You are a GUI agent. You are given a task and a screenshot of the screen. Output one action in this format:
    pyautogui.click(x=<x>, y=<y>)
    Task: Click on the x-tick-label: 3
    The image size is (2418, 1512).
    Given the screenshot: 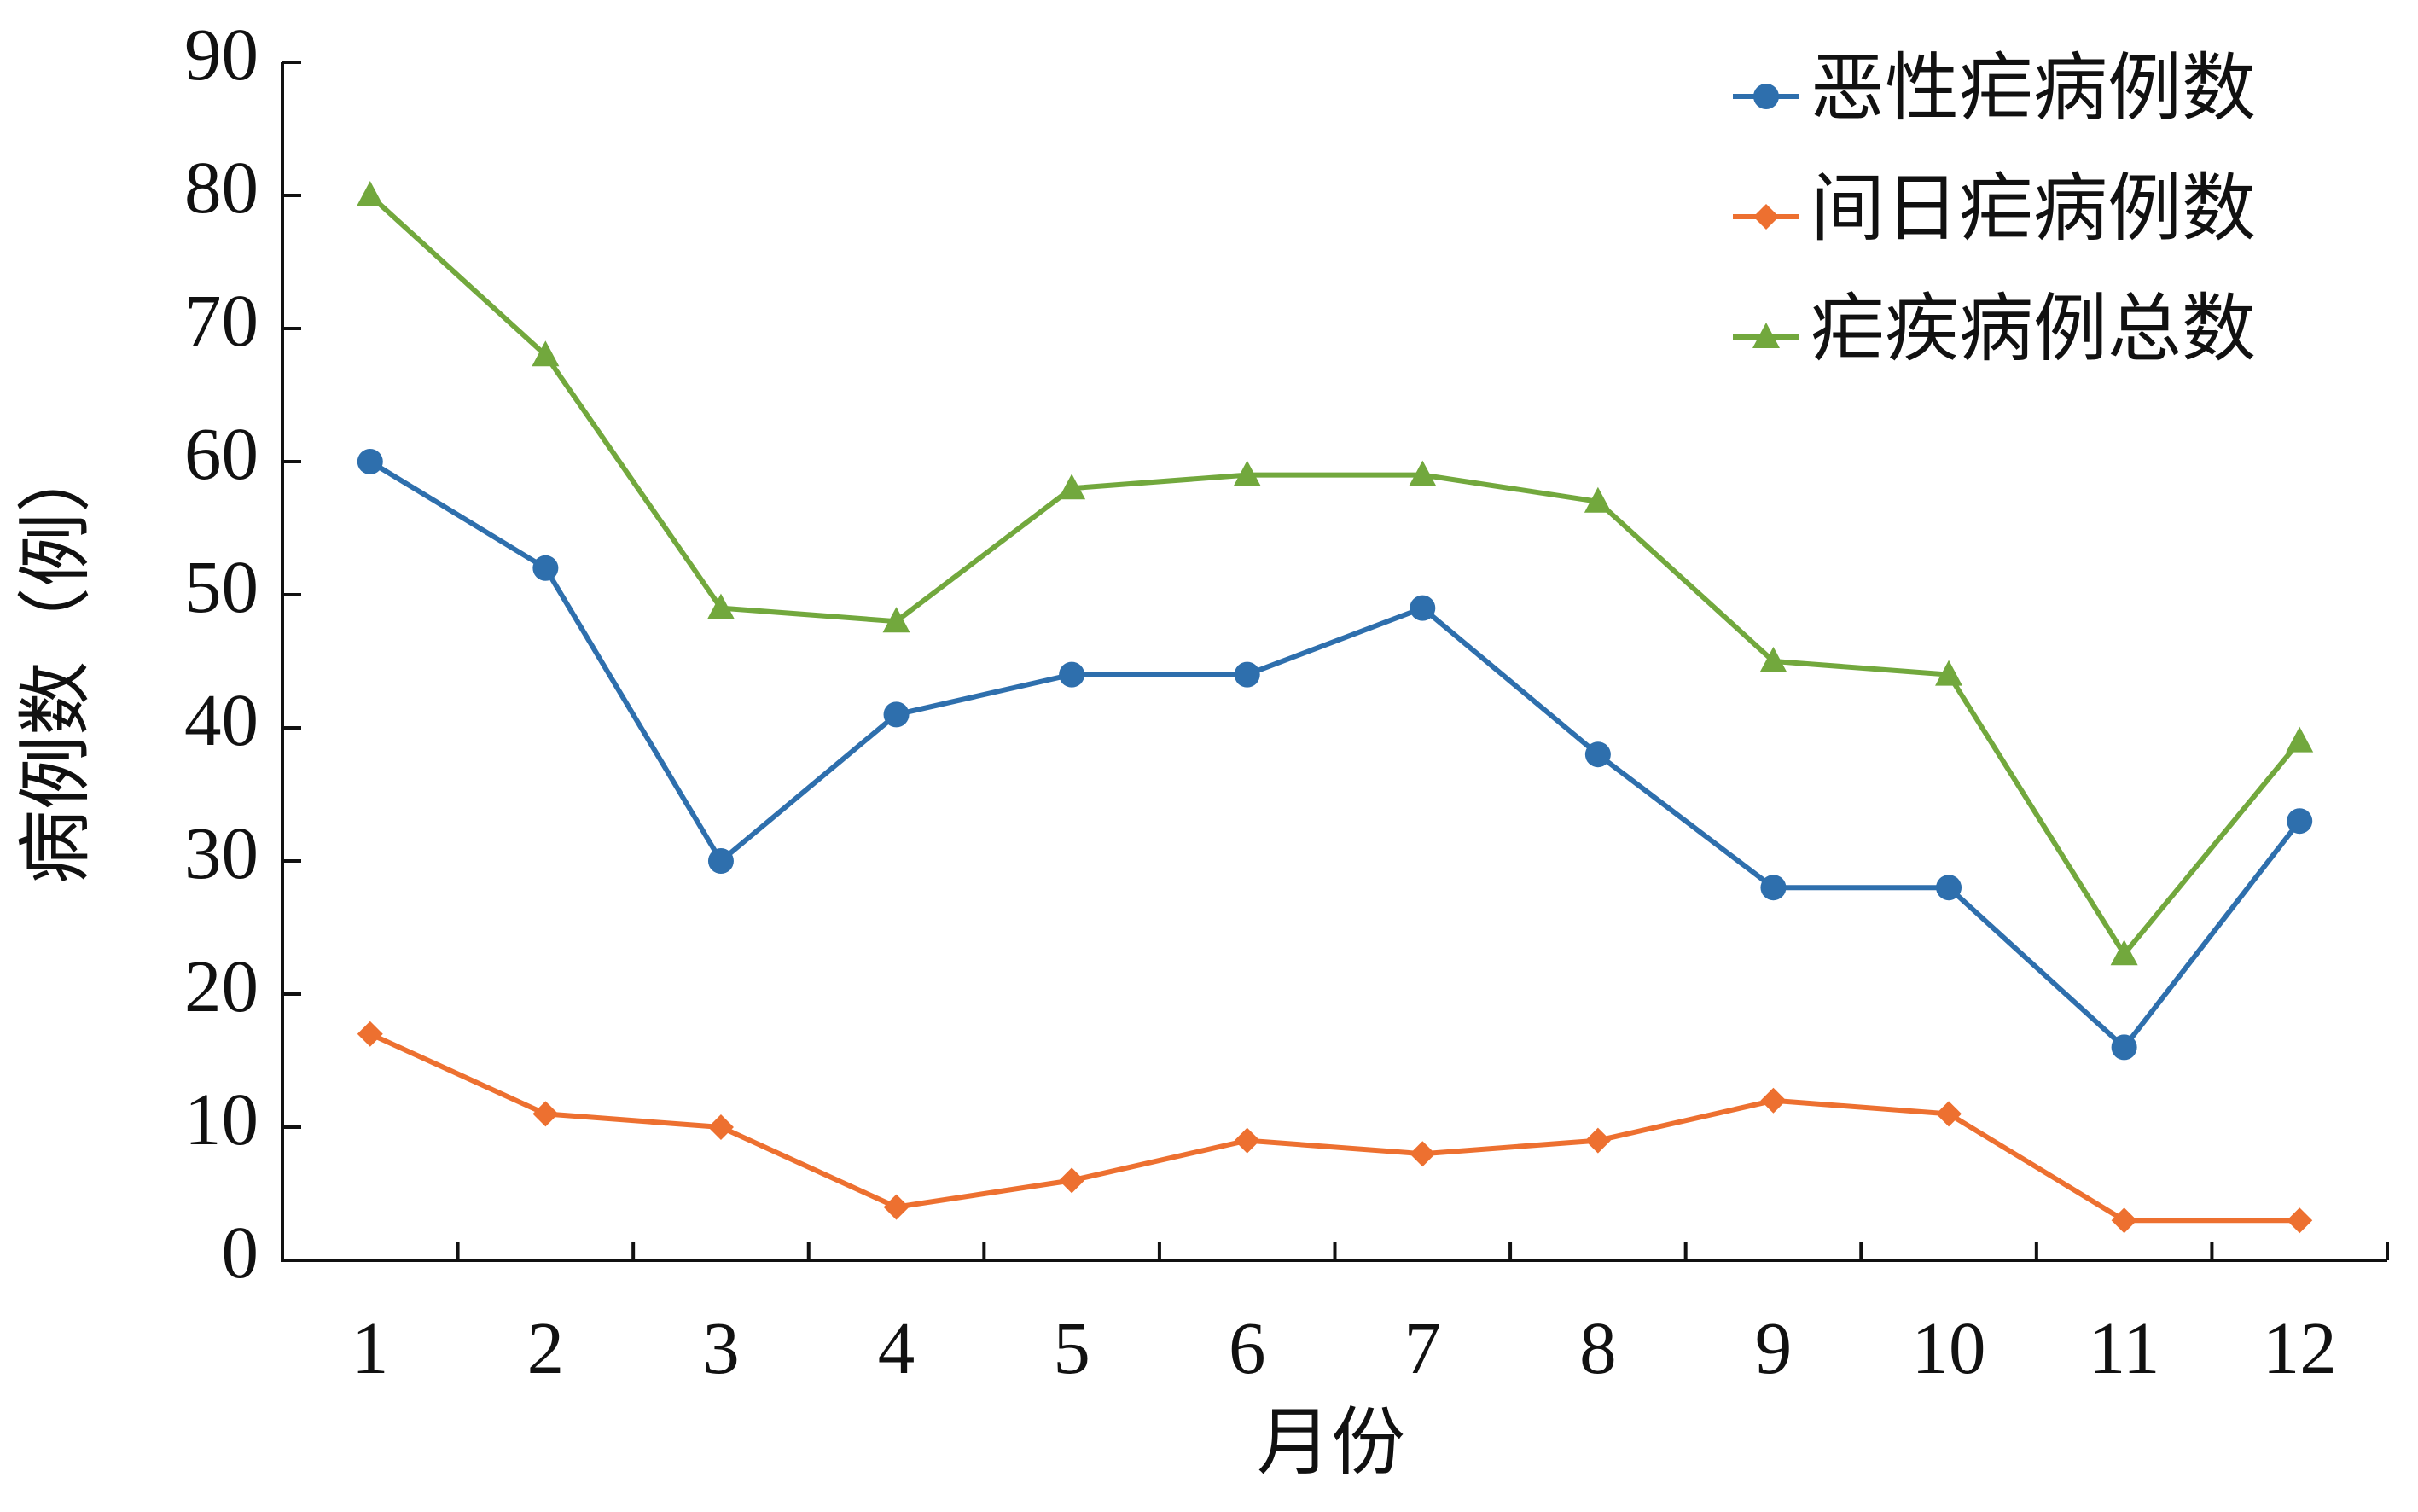 What is the action you would take?
    pyautogui.click(x=721, y=1347)
    